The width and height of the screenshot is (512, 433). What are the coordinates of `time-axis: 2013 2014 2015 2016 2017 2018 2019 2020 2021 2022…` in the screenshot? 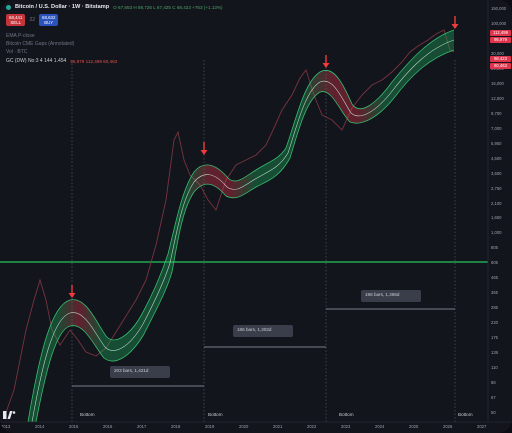 It's located at (244, 428).